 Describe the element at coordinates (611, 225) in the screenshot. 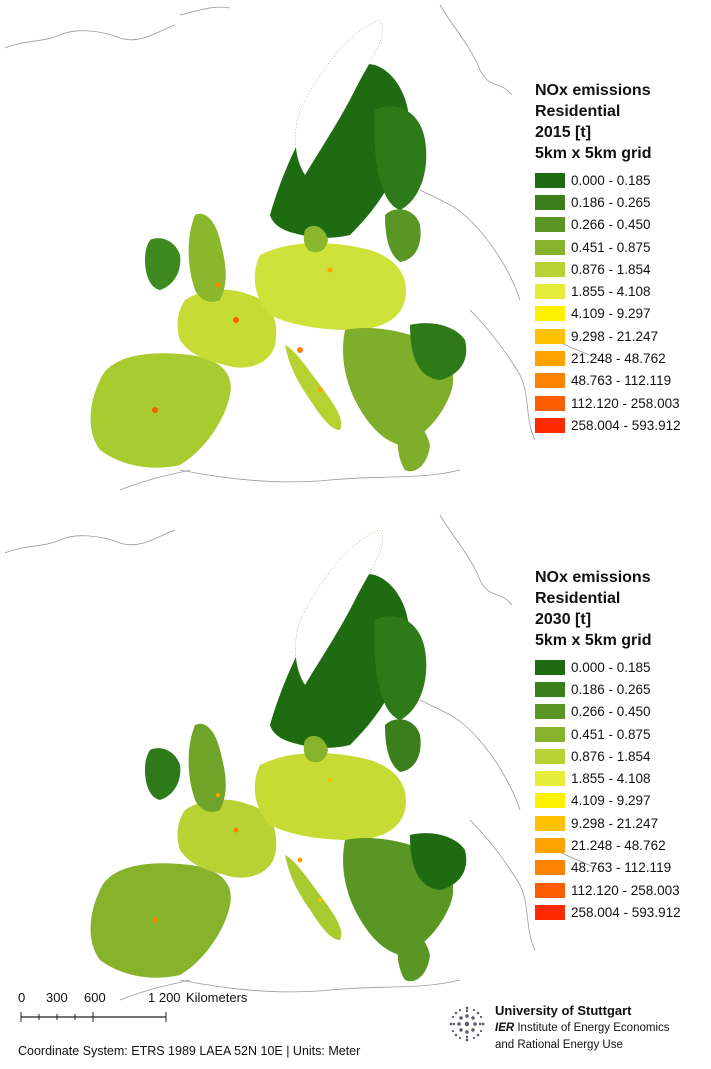

I see `legend-label: 0.266 - 0.450` at that location.